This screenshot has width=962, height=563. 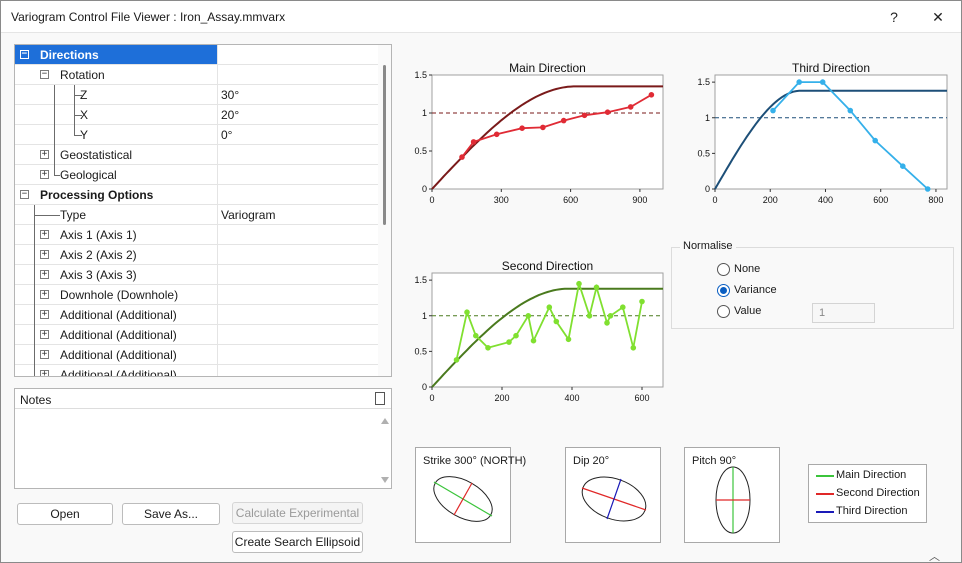 I want to click on tree-row: Z 30°, so click(x=197, y=95).